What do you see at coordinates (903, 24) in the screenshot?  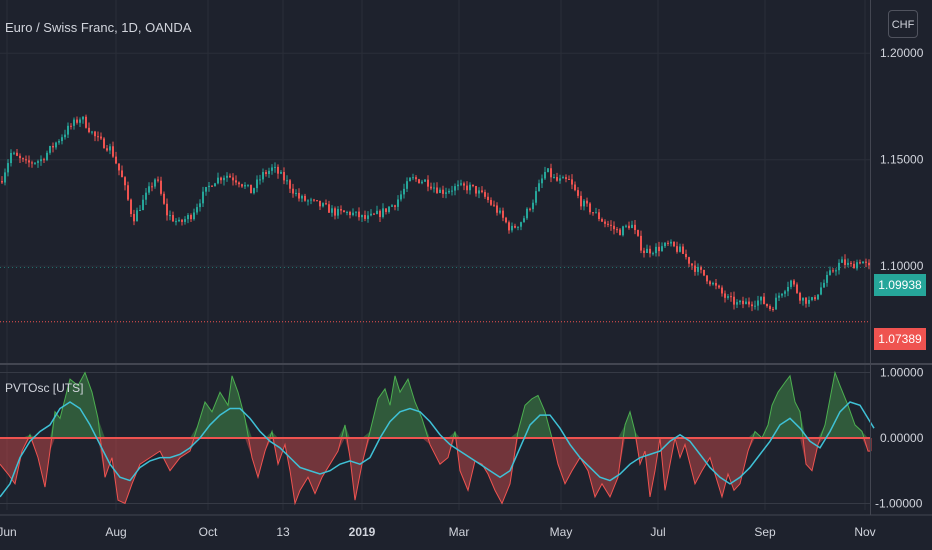 I see `currency-button: CHF` at bounding box center [903, 24].